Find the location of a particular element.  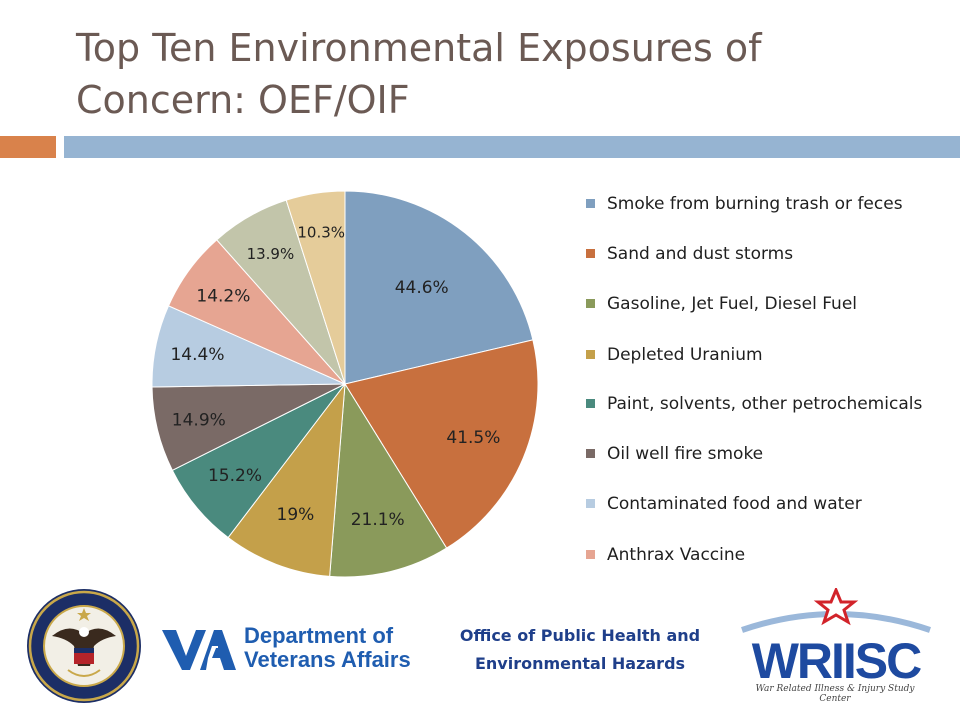

pie-value-label: 10.3% is located at coordinates (321, 232).